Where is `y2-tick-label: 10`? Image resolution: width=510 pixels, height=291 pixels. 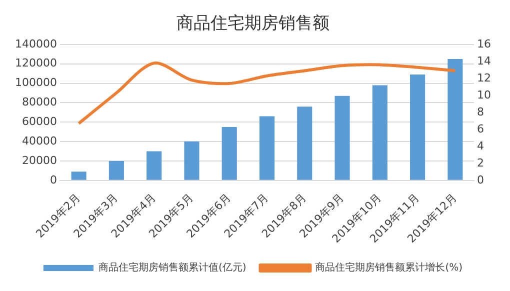 y2-tick-label: 10 is located at coordinates (484, 95).